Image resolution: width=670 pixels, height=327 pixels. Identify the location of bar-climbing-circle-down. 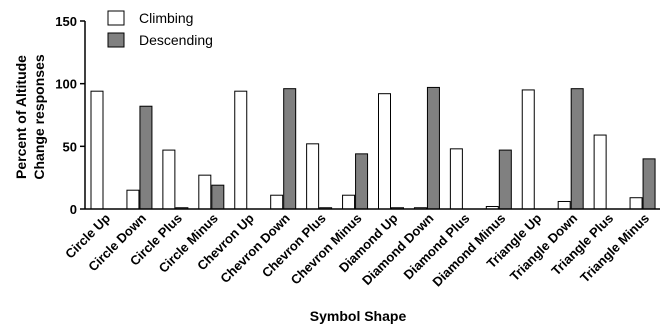
(133, 199).